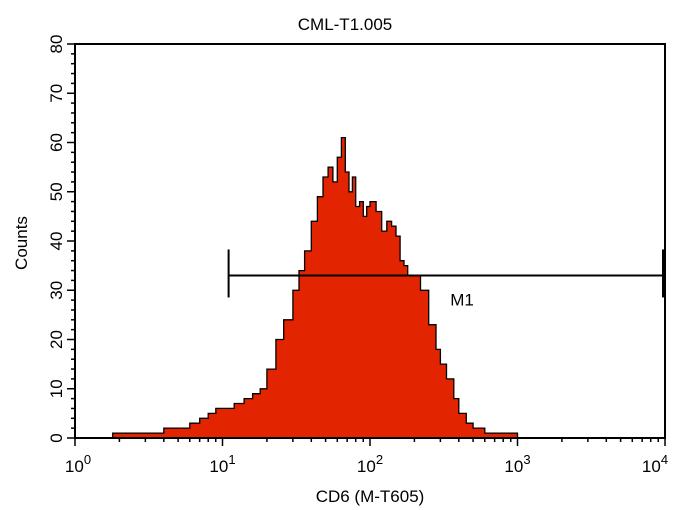 This screenshot has width=682, height=510. Describe the element at coordinates (56, 93) in the screenshot. I see `y-tick-label: 70` at that location.